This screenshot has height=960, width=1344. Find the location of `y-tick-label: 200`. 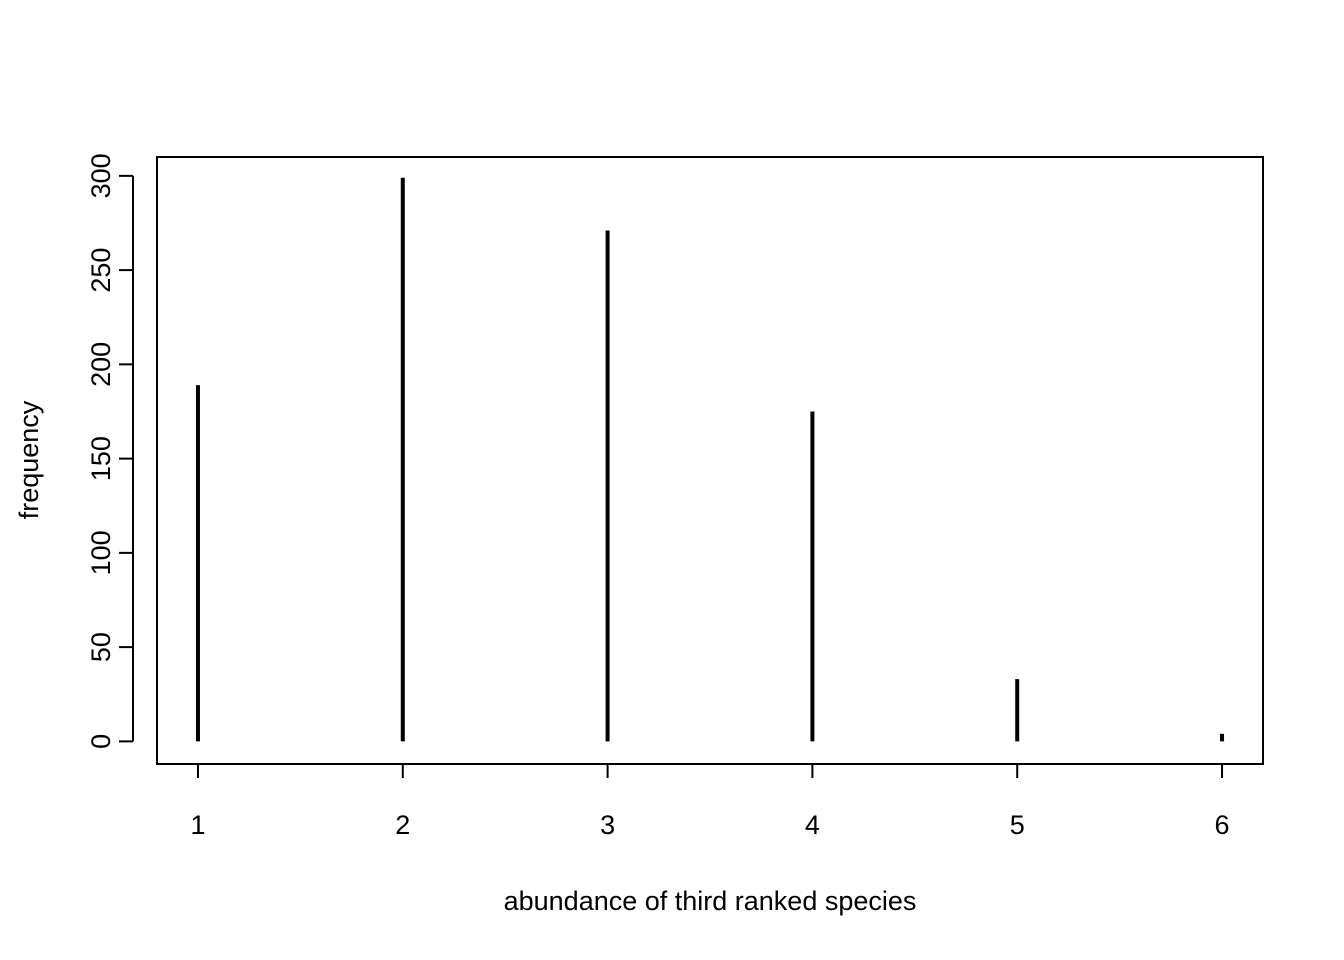

y-tick-label: 200 is located at coordinates (101, 364).